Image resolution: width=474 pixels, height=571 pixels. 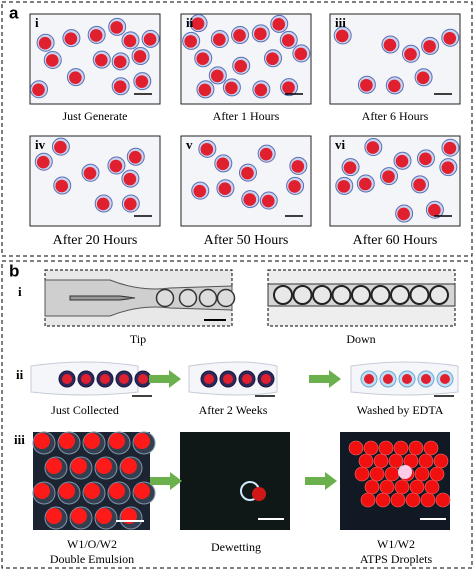 I want to click on caption: Down, so click(x=360, y=339).